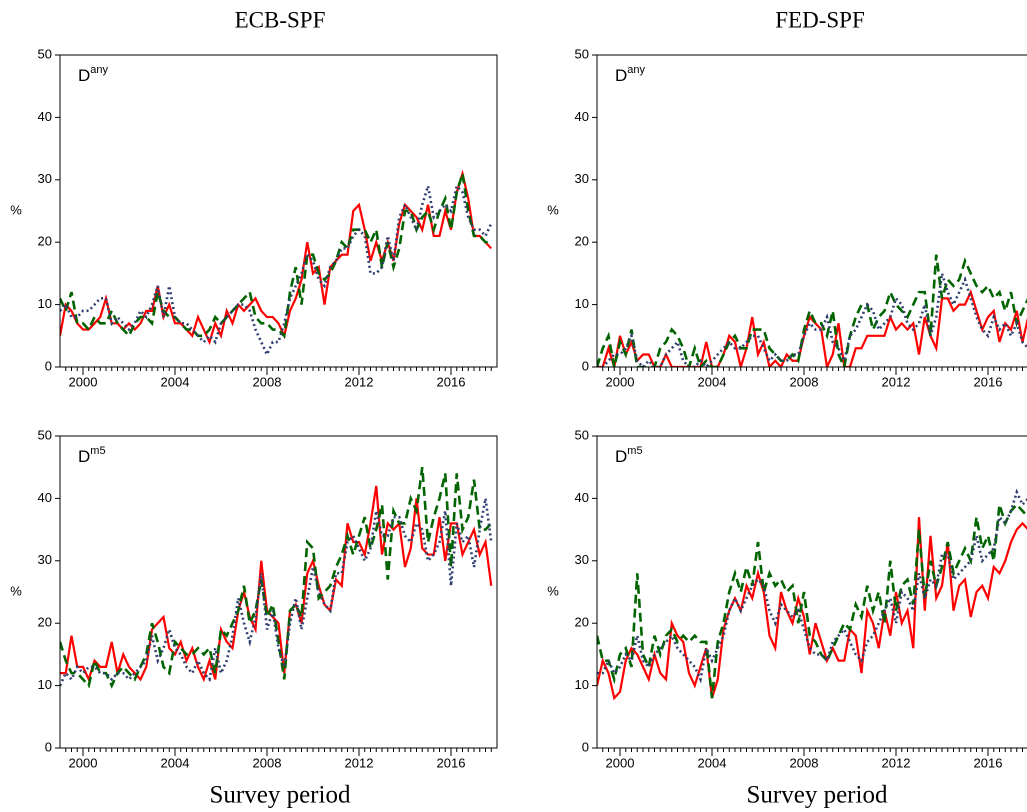  Describe the element at coordinates (819, 19) in the screenshot. I see `chart-title: FED-SPF` at that location.